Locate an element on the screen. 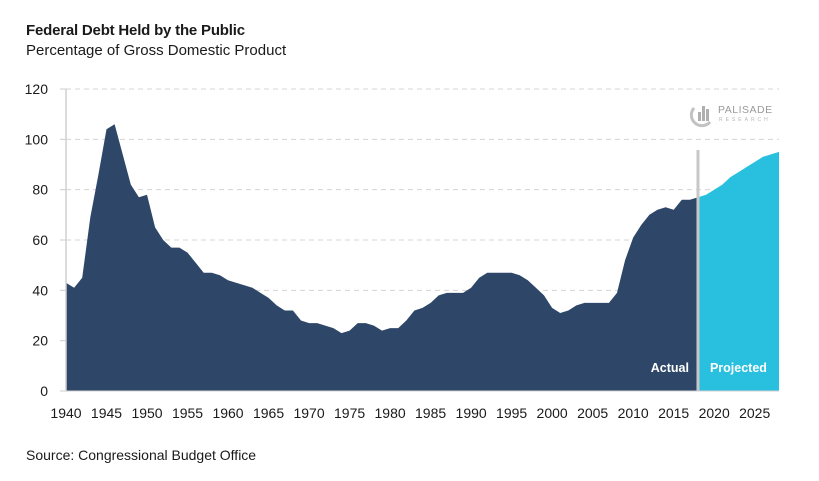 This screenshot has height=481, width=819. y-tick-label: 120 is located at coordinates (37, 89).